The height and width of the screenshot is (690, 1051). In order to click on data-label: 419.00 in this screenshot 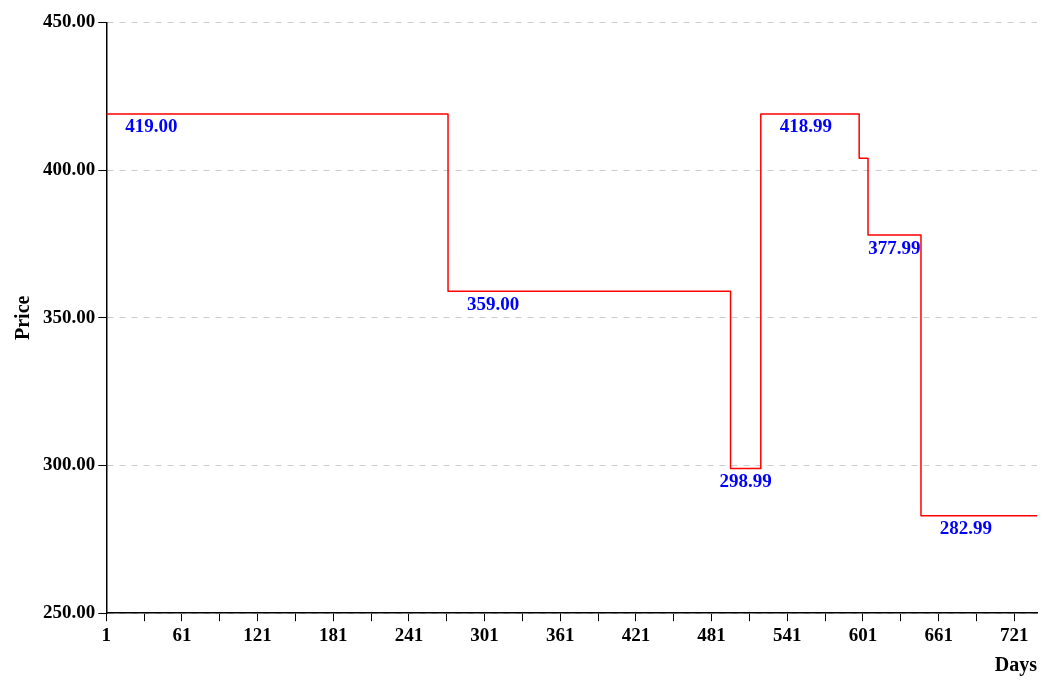, I will do `click(151, 126)`.